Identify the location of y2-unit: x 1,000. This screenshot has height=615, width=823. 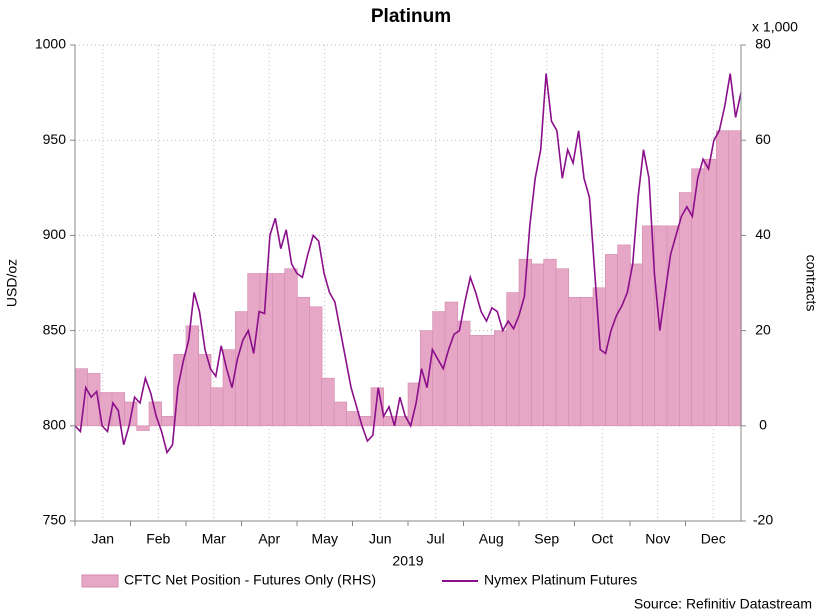
(775, 27).